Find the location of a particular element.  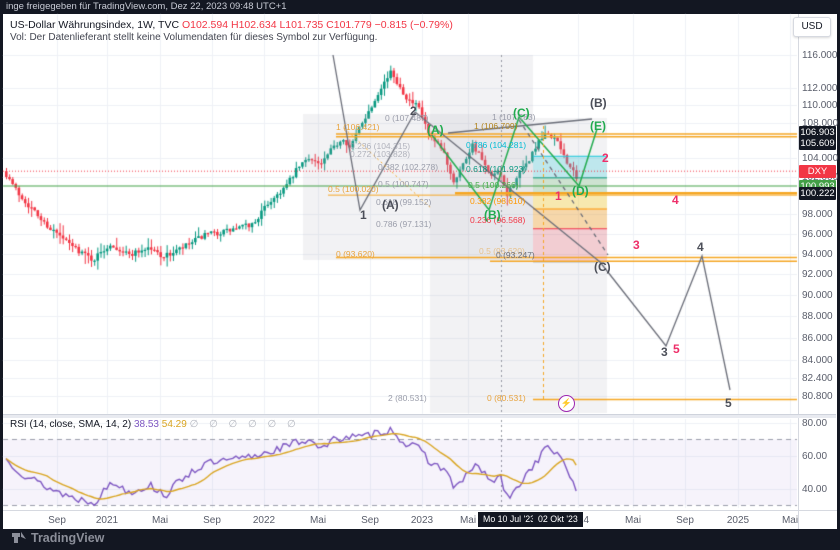

price-tick: 104.000 is located at coordinates (820, 159).